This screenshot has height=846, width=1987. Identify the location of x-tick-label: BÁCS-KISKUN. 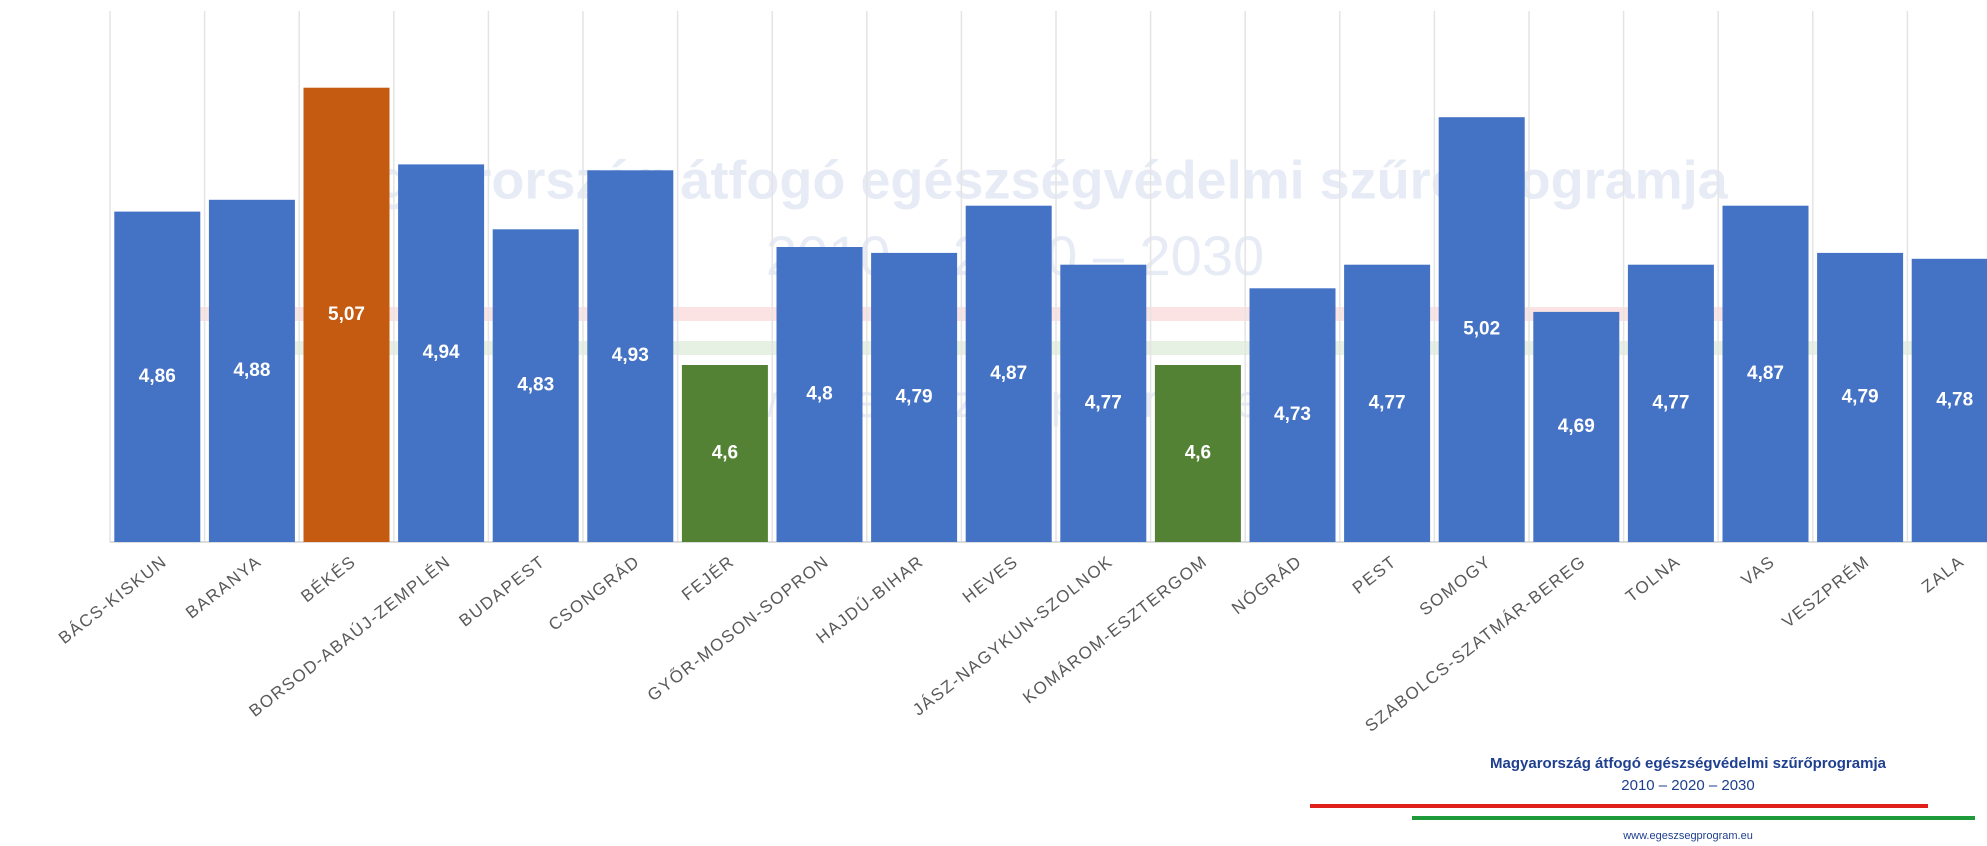
(113, 600).